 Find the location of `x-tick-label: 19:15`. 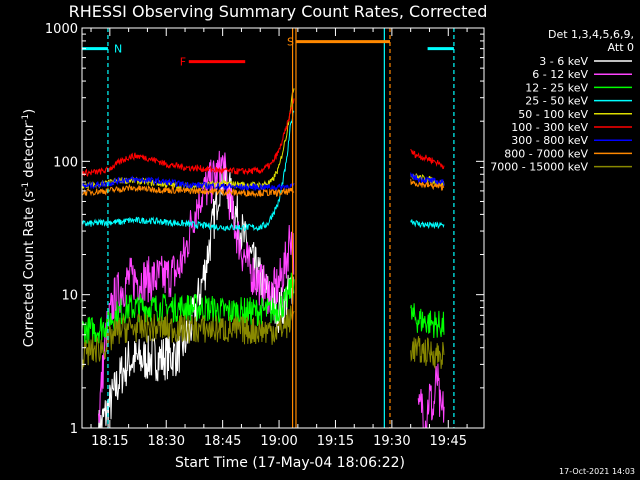

x-tick-label: 19:15 is located at coordinates (335, 441).